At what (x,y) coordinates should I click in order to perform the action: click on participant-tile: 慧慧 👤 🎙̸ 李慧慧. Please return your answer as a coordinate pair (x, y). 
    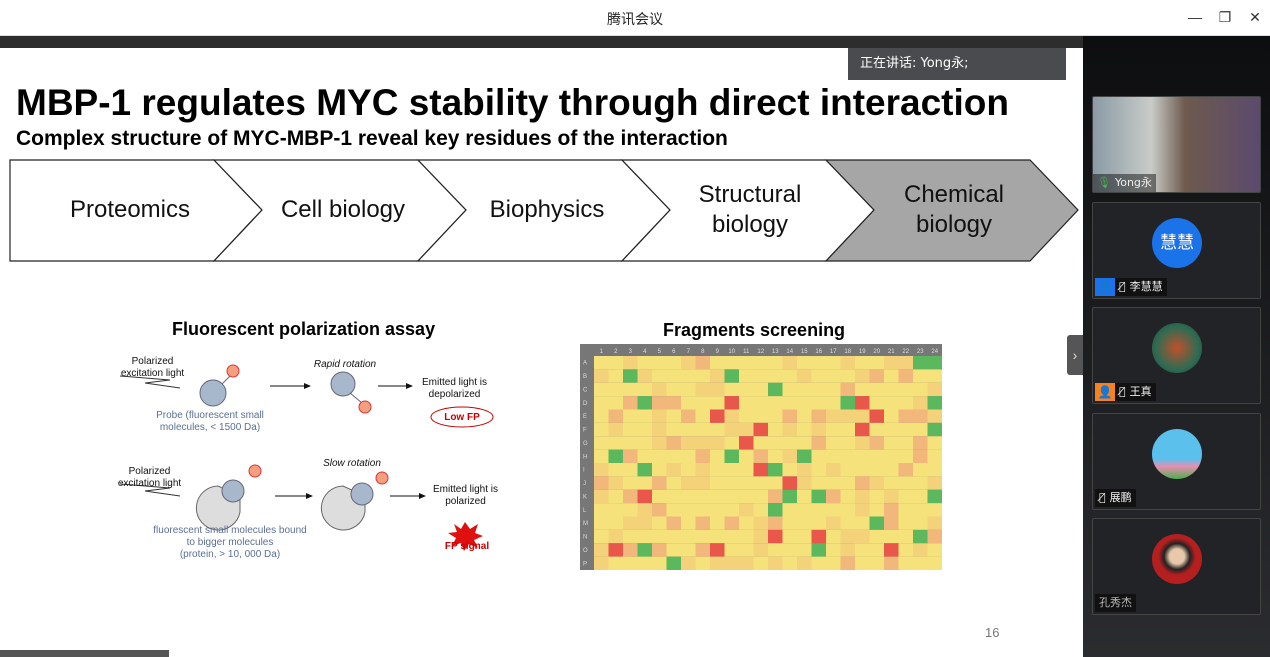
    Looking at the image, I should click on (1176, 250).